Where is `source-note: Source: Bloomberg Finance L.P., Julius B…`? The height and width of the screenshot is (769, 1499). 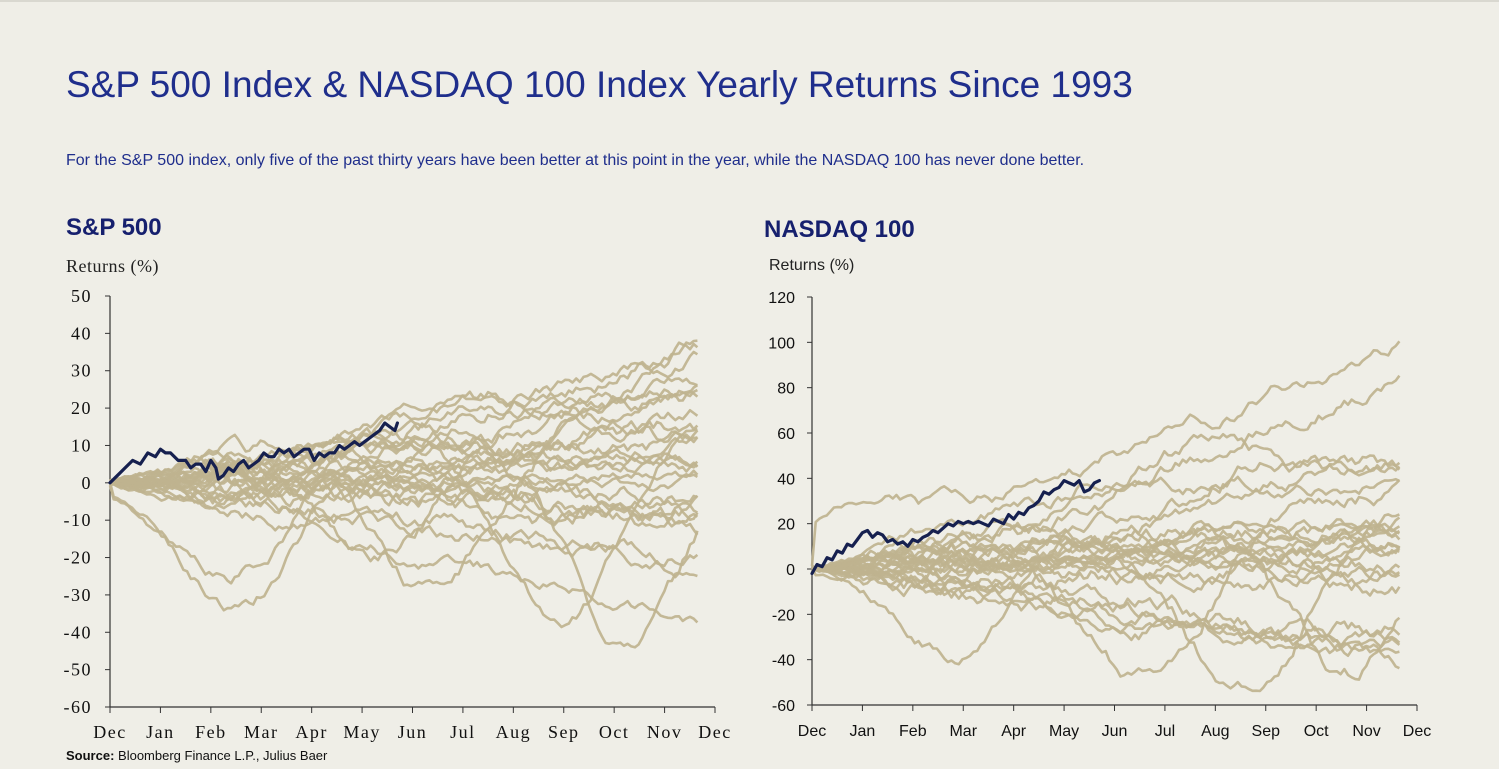
source-note: Source: Bloomberg Finance L.P., Julius B… is located at coordinates (196, 755).